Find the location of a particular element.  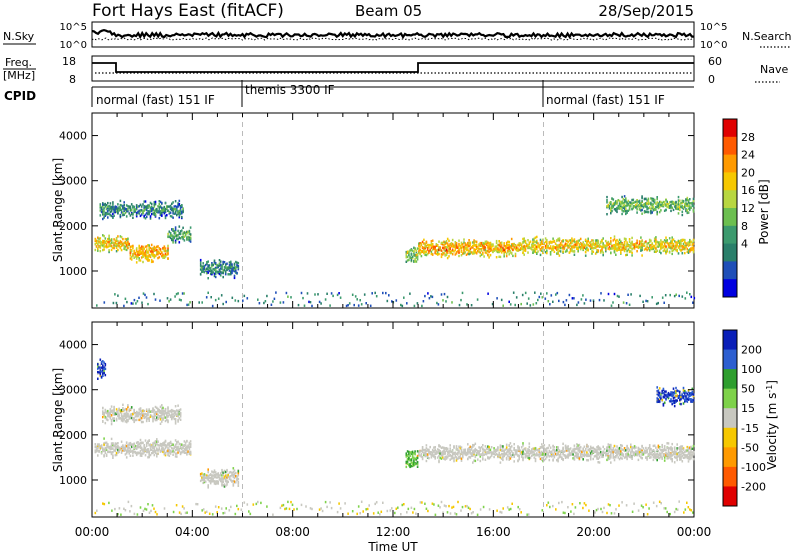

cpid-segment-3: normal (fast) 151 IF is located at coordinates (605, 100).